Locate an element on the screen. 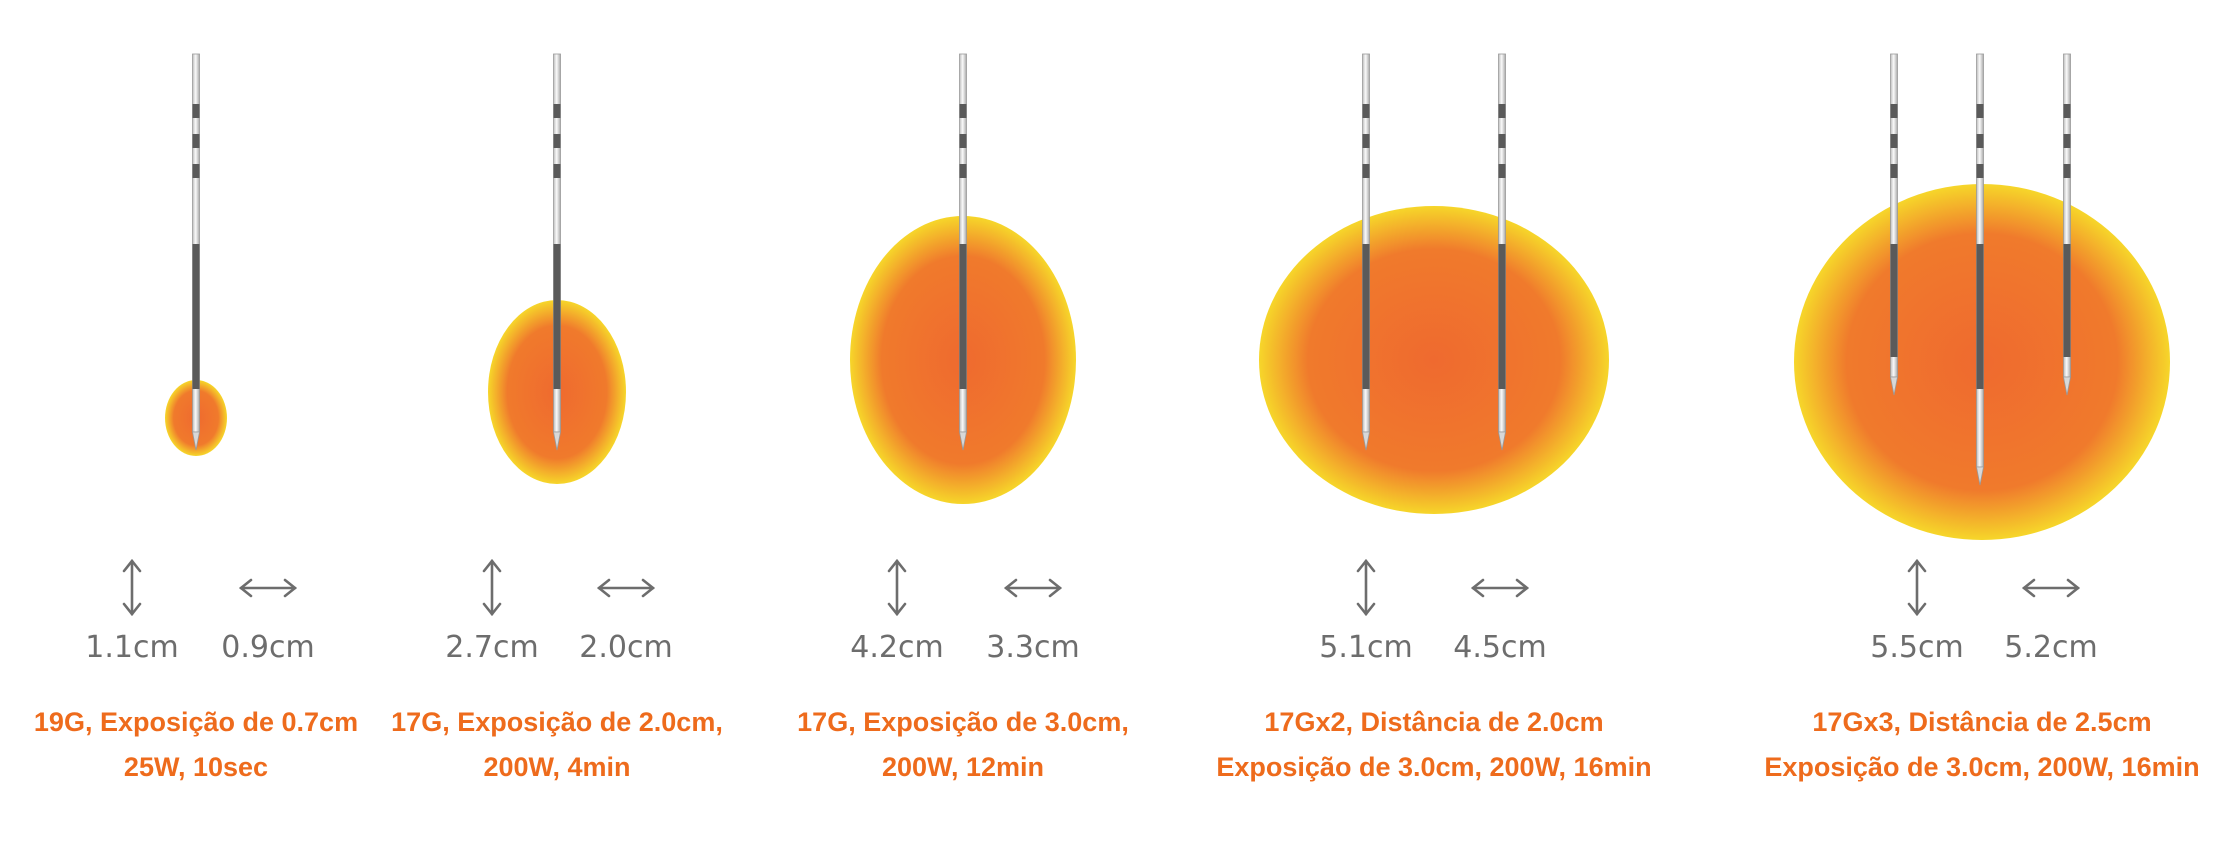  vertical-dimension-5: 5.5cm is located at coordinates (1917, 647).